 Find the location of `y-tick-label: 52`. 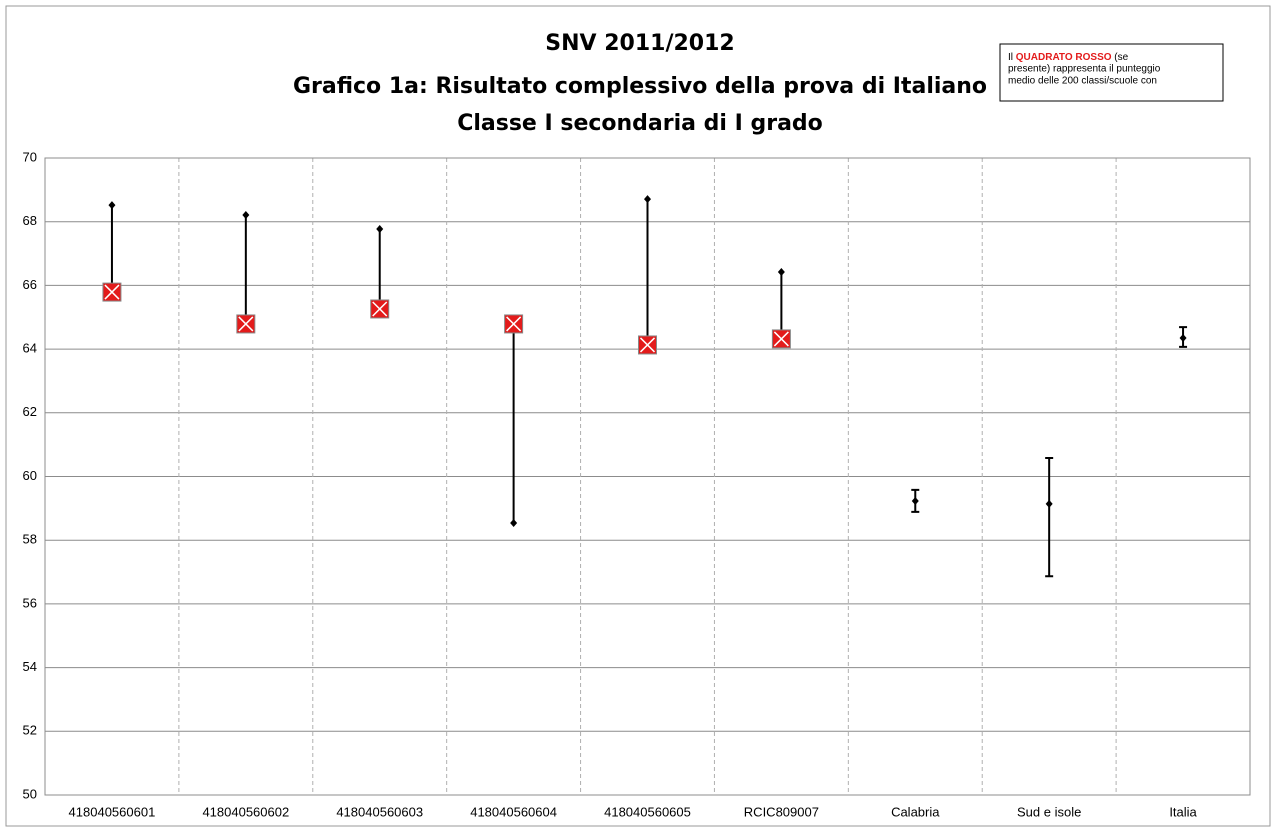

y-tick-label: 52 is located at coordinates (30, 730).